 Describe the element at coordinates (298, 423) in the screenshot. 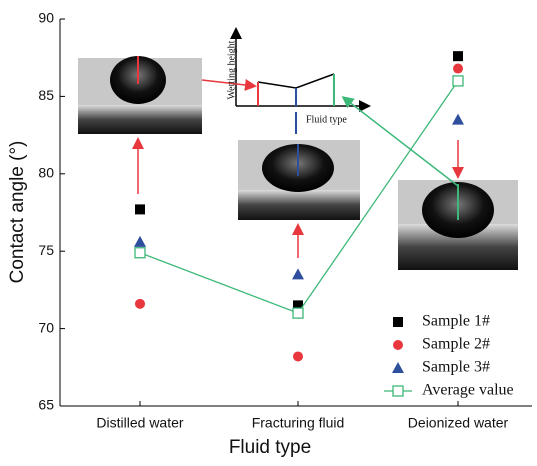

I see `x-tick-label: Fracturing fluid` at that location.